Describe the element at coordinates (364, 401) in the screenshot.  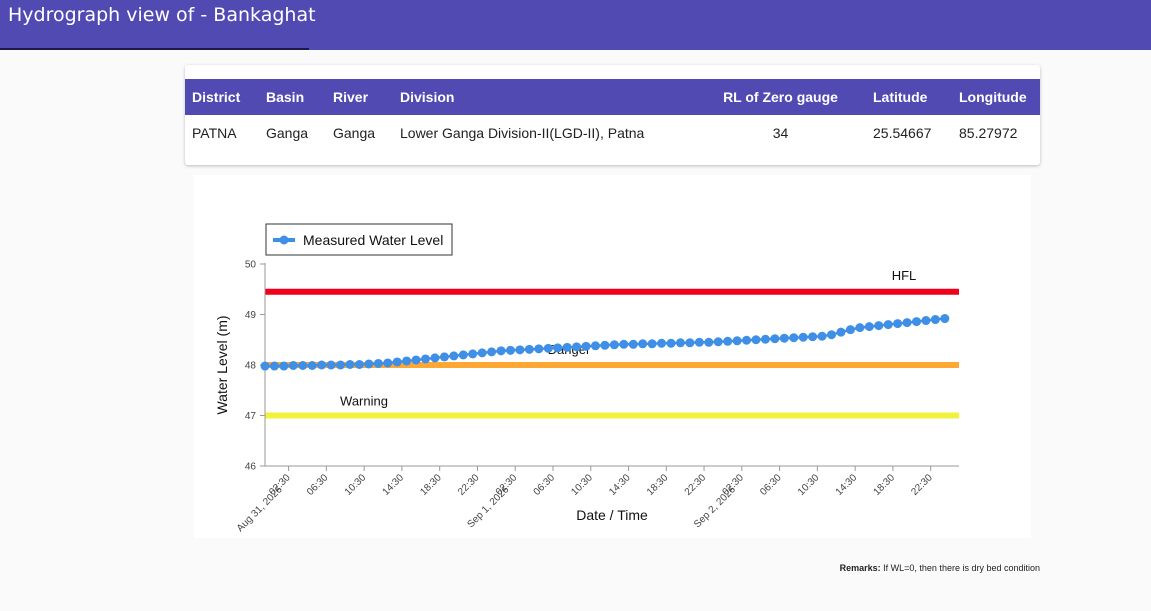
I see `threshold-label-warning: Warning` at that location.